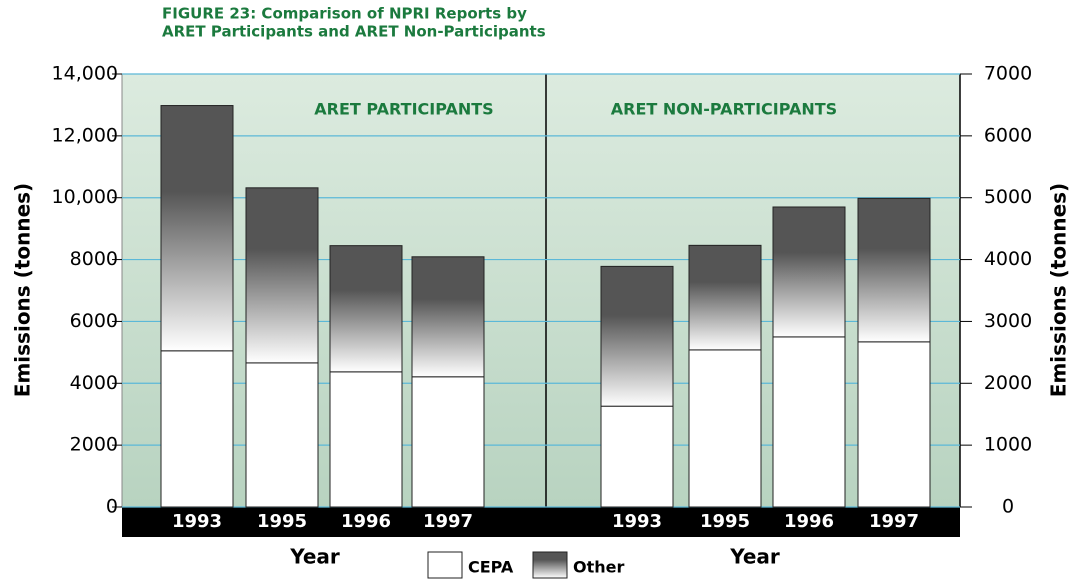 This screenshot has width=1082, height=580. I want to click on panel-title: ARET NON-PARTICIPANTS, so click(724, 109).